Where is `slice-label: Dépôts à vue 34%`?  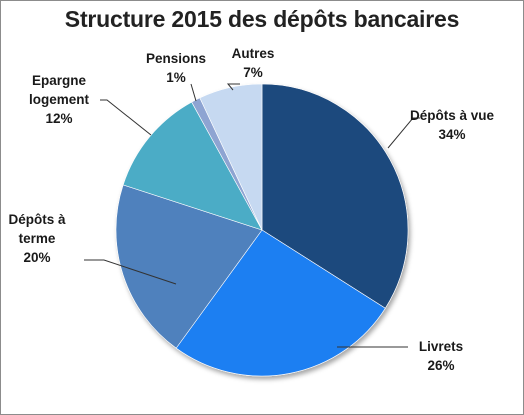 slice-label: Dépôts à vue 34% is located at coordinates (452, 125).